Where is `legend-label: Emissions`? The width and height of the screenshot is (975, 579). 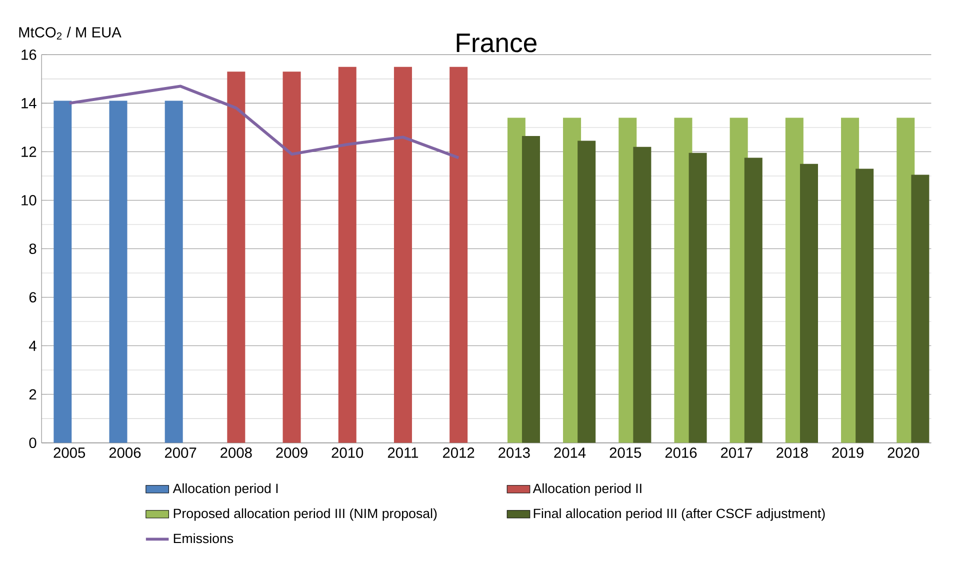
legend-label: Emissions is located at coordinates (204, 538).